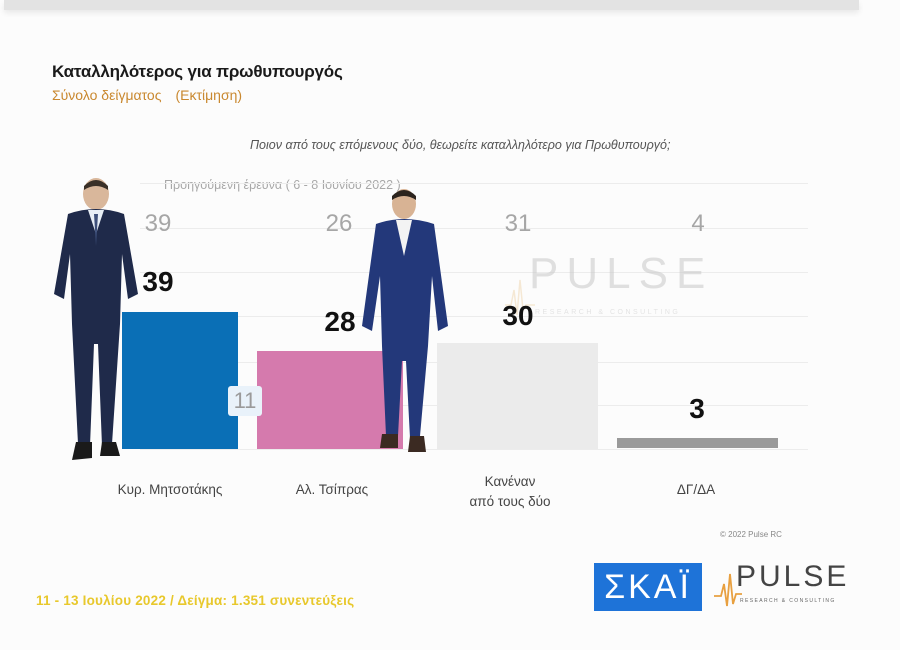 The image size is (900, 650). I want to click on category-label-text: Κανέναν, so click(510, 481).